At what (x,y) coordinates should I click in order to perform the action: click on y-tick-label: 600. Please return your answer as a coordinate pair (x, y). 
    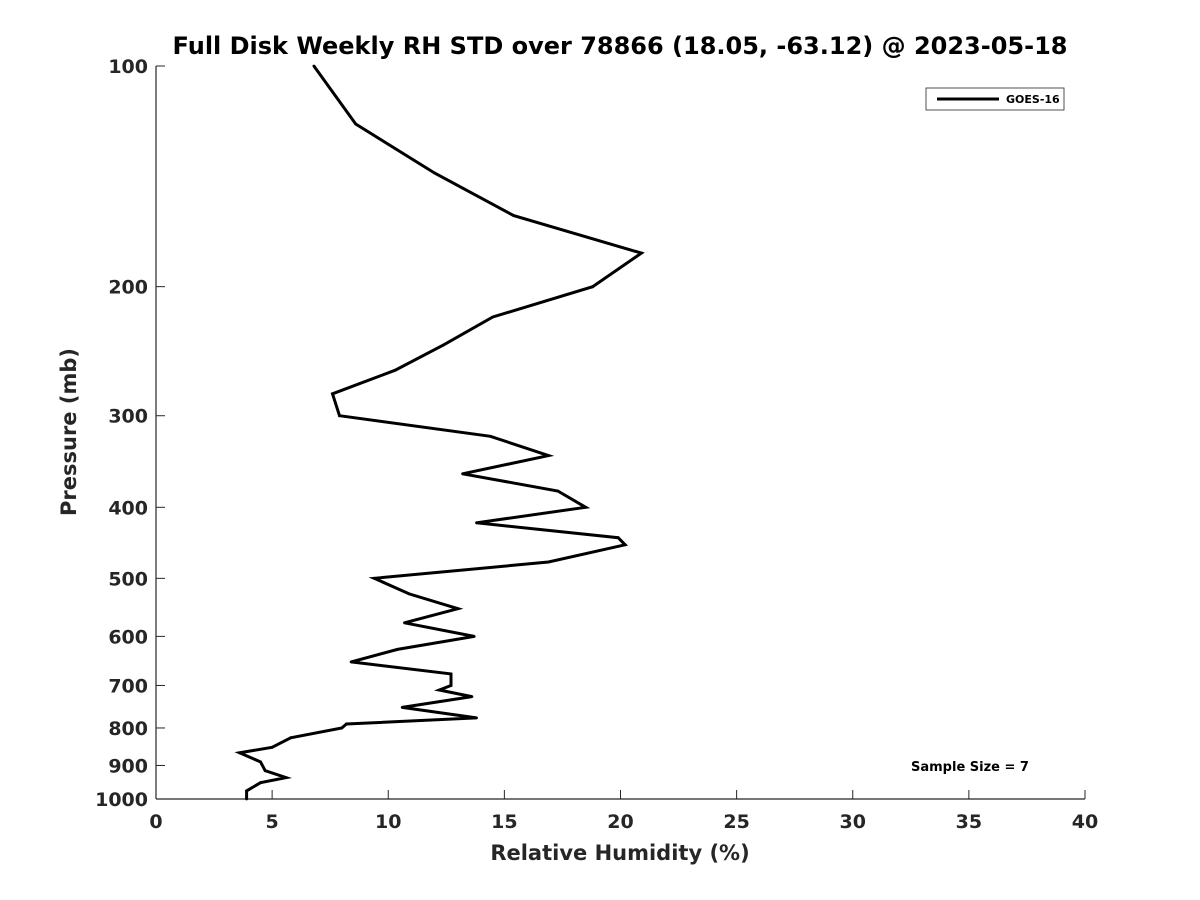
    Looking at the image, I should click on (128, 637).